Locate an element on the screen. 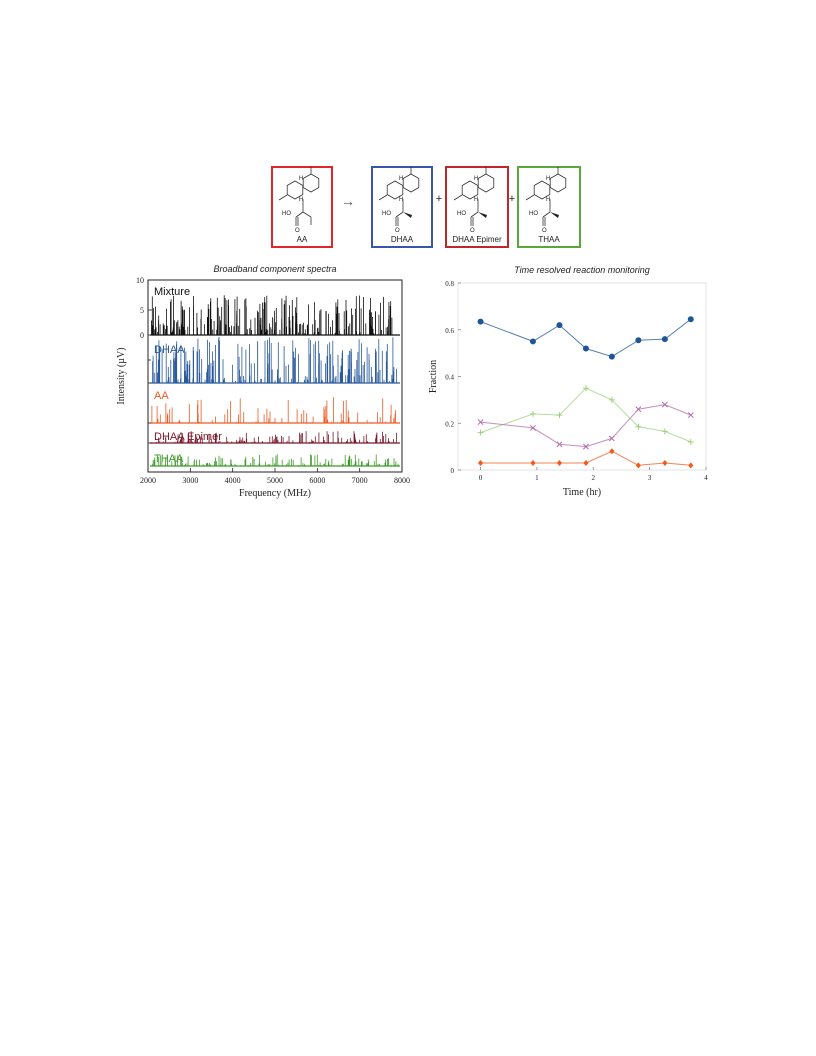  series-diamond is located at coordinates (585, 458).